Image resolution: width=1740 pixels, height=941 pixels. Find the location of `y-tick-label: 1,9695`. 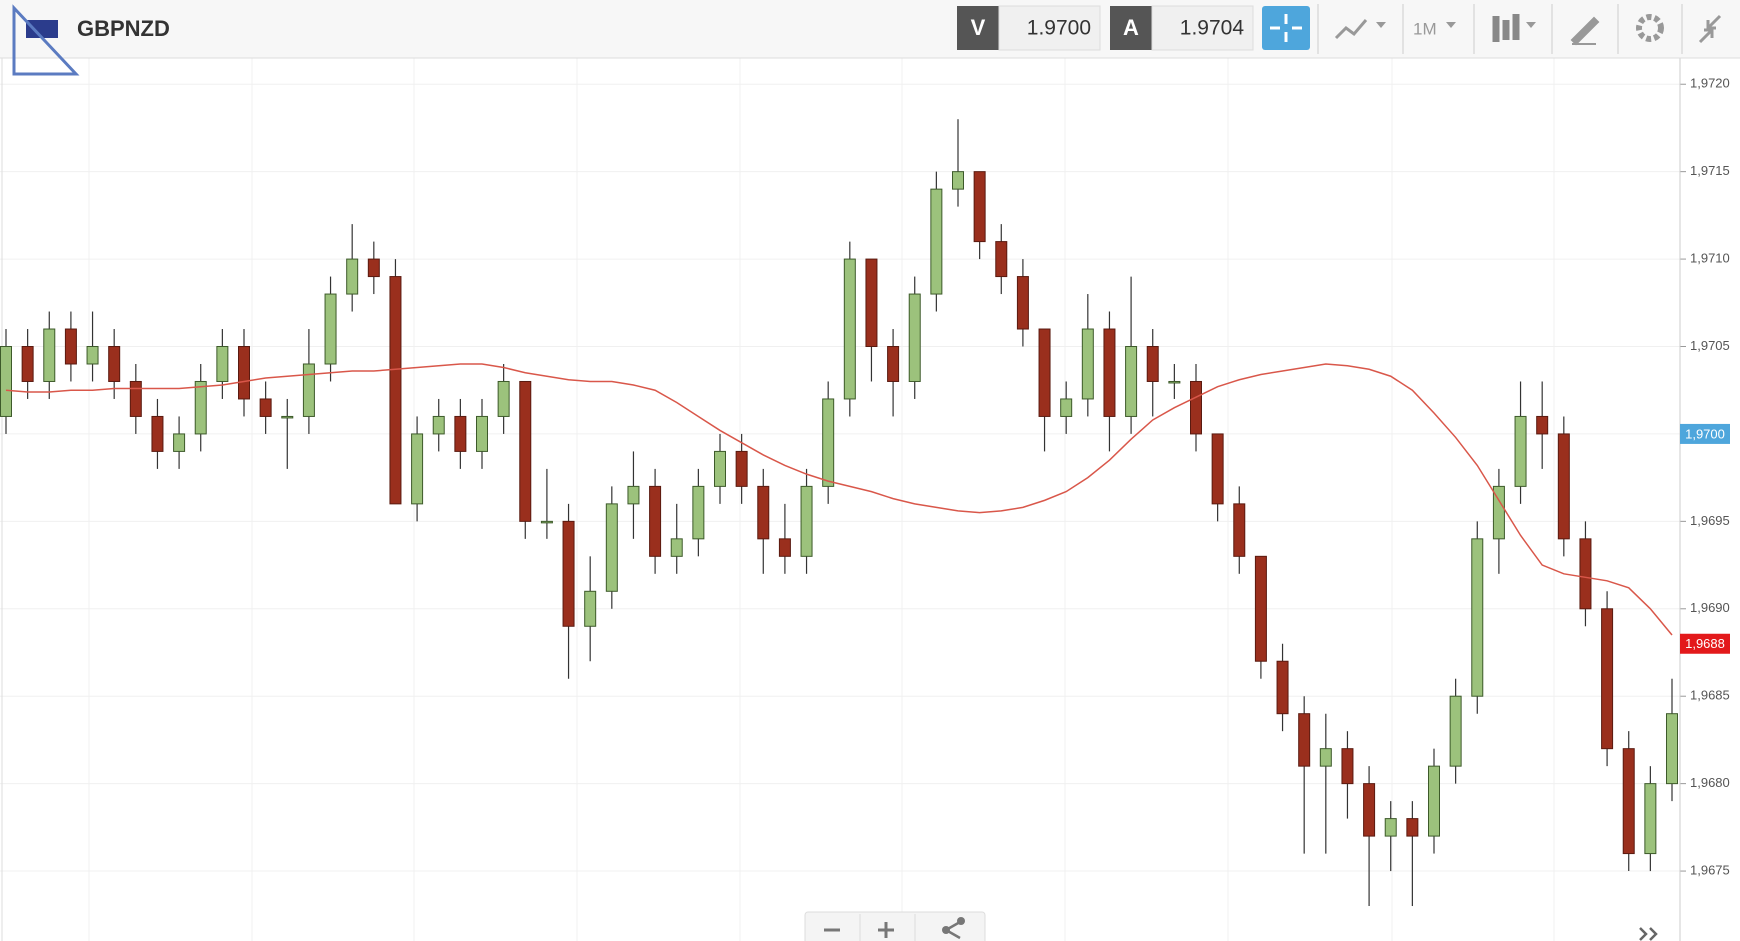

y-tick-label: 1,9695 is located at coordinates (1710, 520).